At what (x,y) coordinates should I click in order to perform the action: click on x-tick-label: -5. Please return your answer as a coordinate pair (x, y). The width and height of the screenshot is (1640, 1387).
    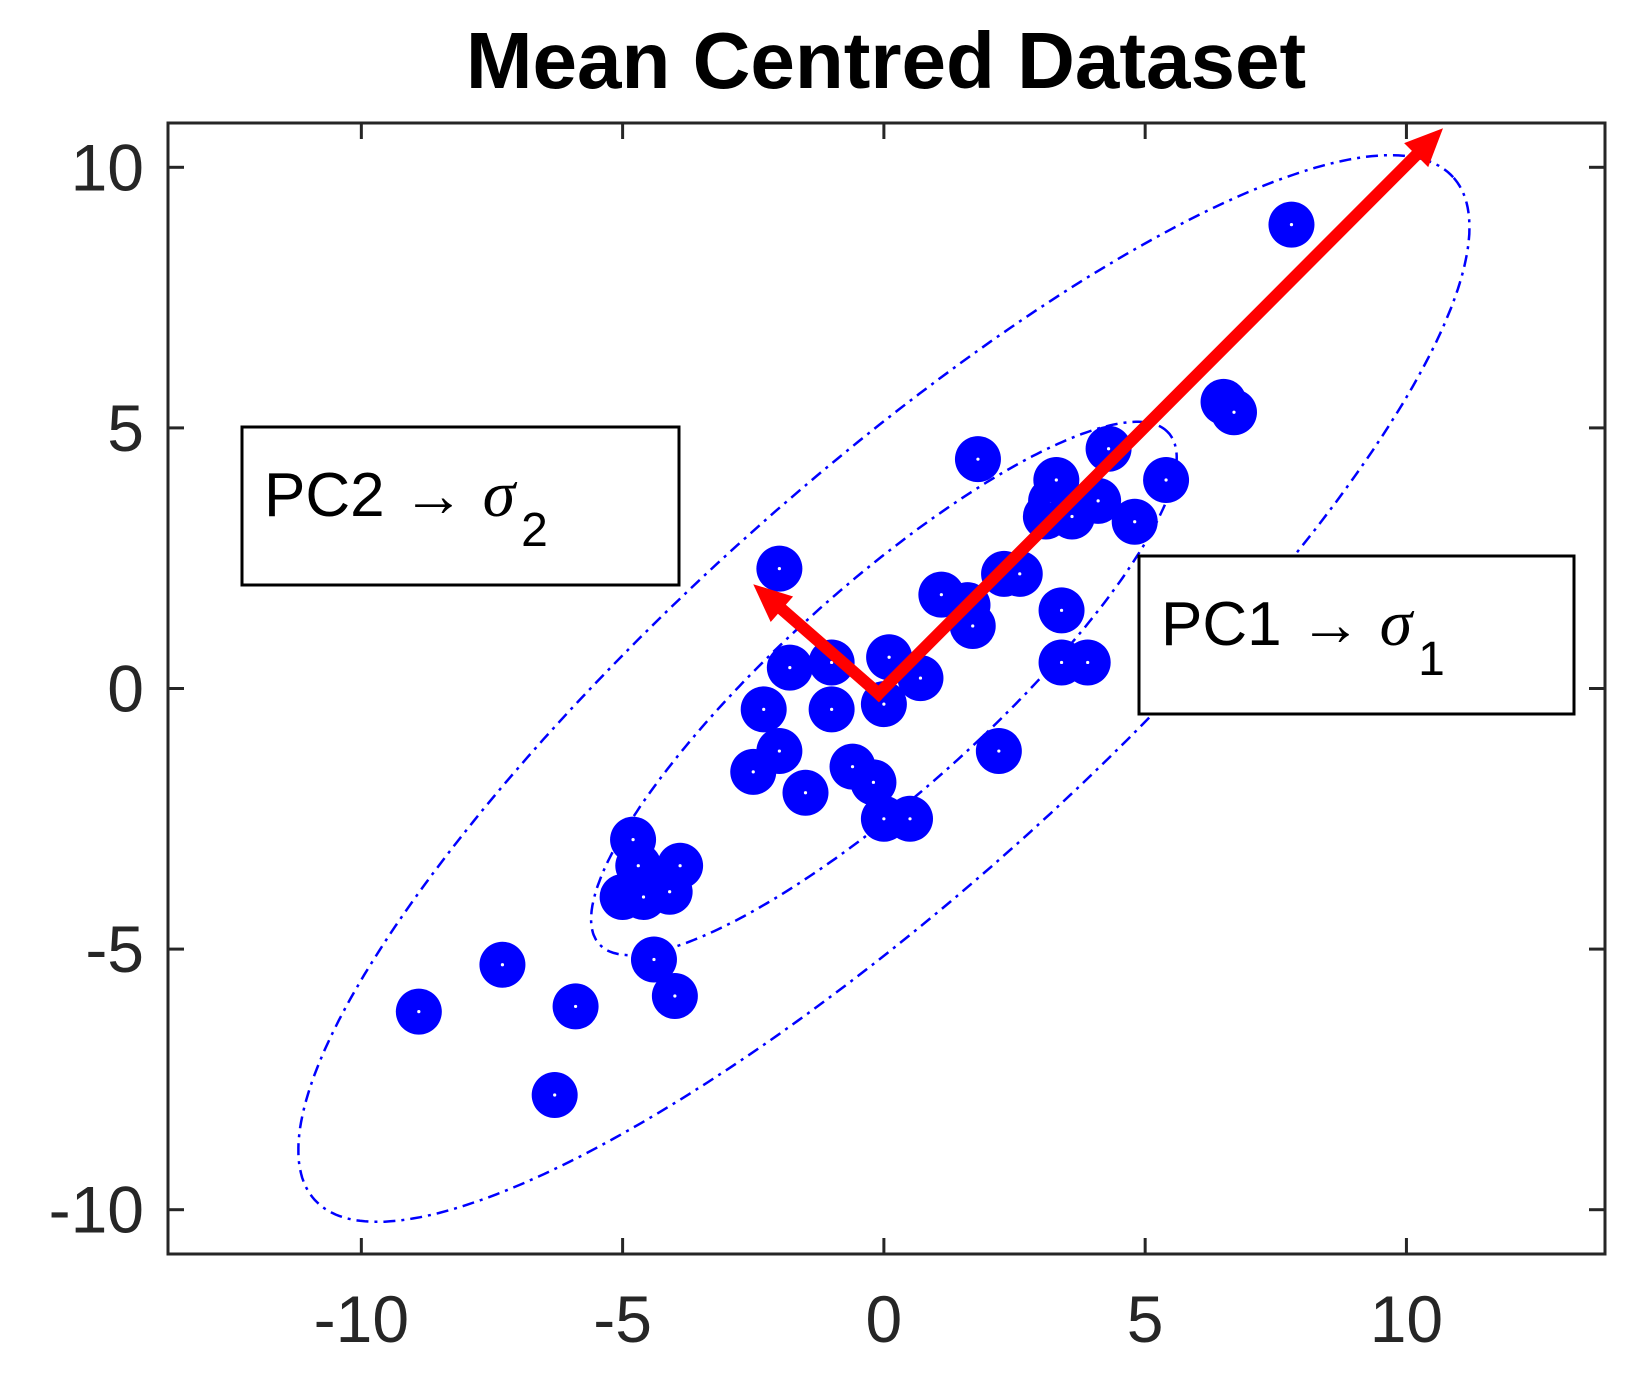
    Looking at the image, I should click on (622, 1319).